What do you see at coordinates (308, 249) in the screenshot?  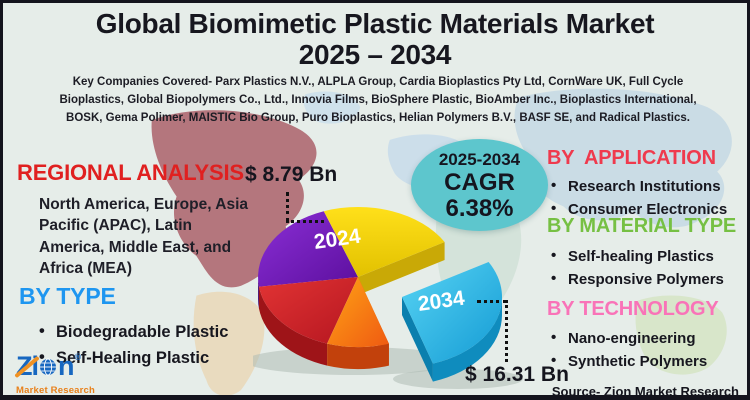 I see `pie-slice-2024` at bounding box center [308, 249].